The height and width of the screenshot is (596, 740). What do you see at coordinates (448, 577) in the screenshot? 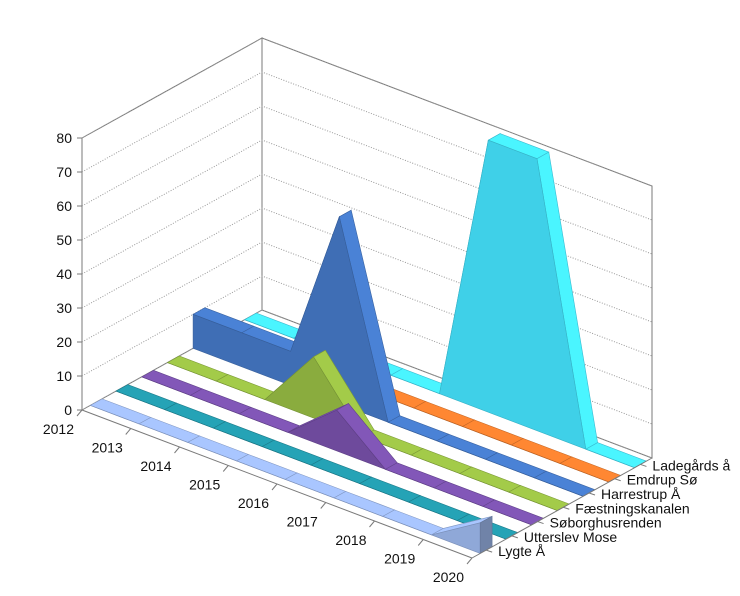
I see `x-tick-label: 2020` at bounding box center [448, 577].